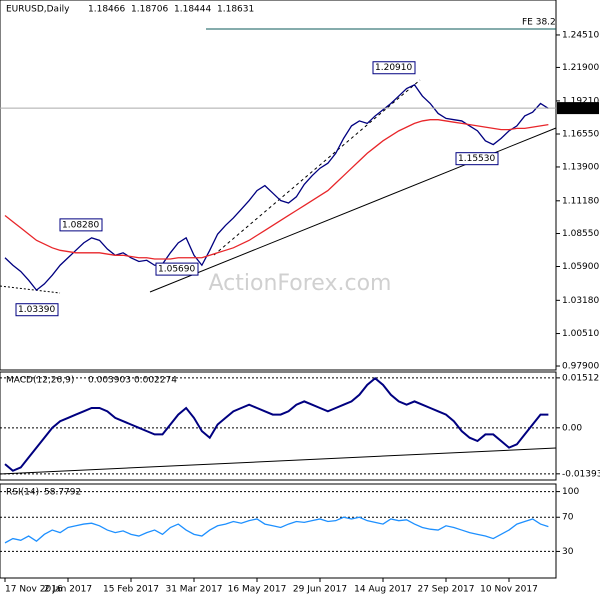 The height and width of the screenshot is (600, 600). Describe the element at coordinates (445, 590) in the screenshot. I see `x-tick-label: 27 Sep 2017` at that location.